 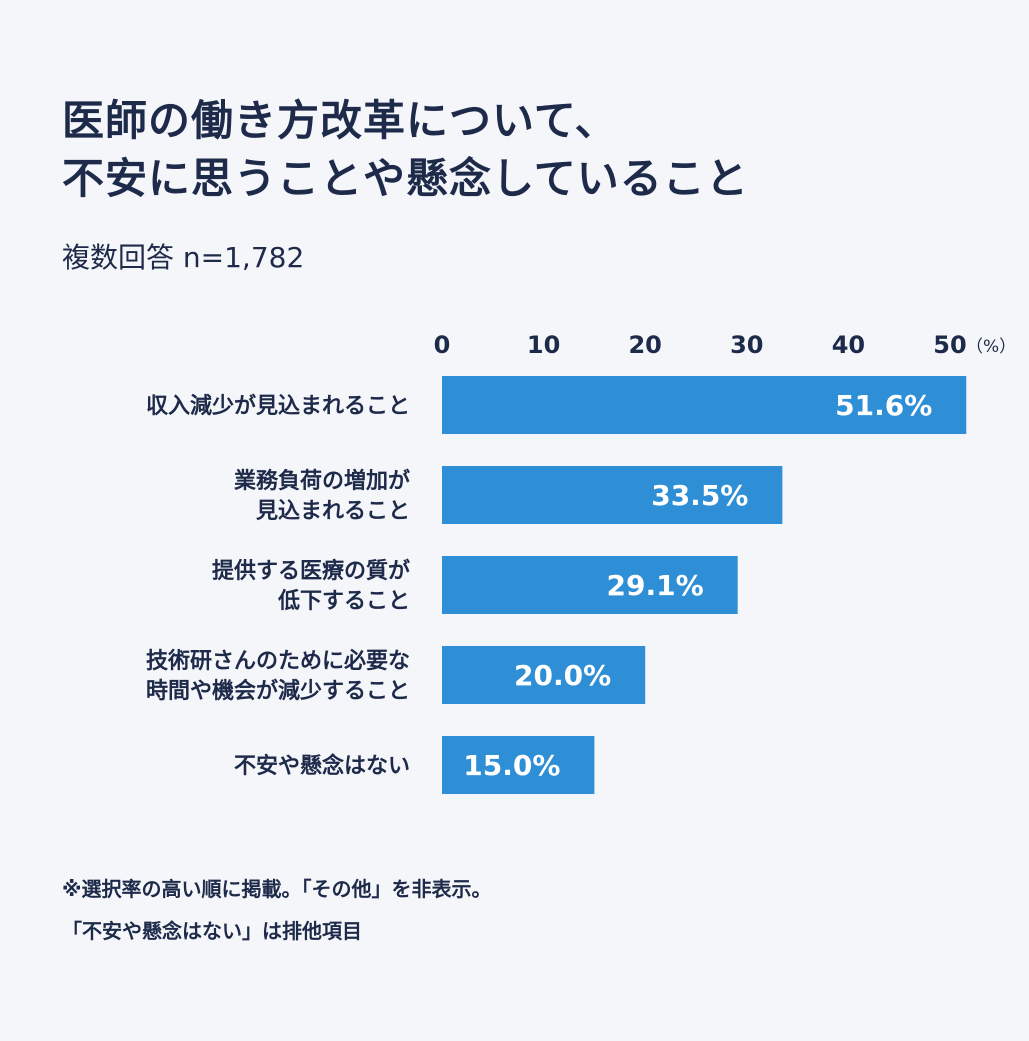 What do you see at coordinates (644, 345) in the screenshot?
I see `x-tick-label: 20` at bounding box center [644, 345].